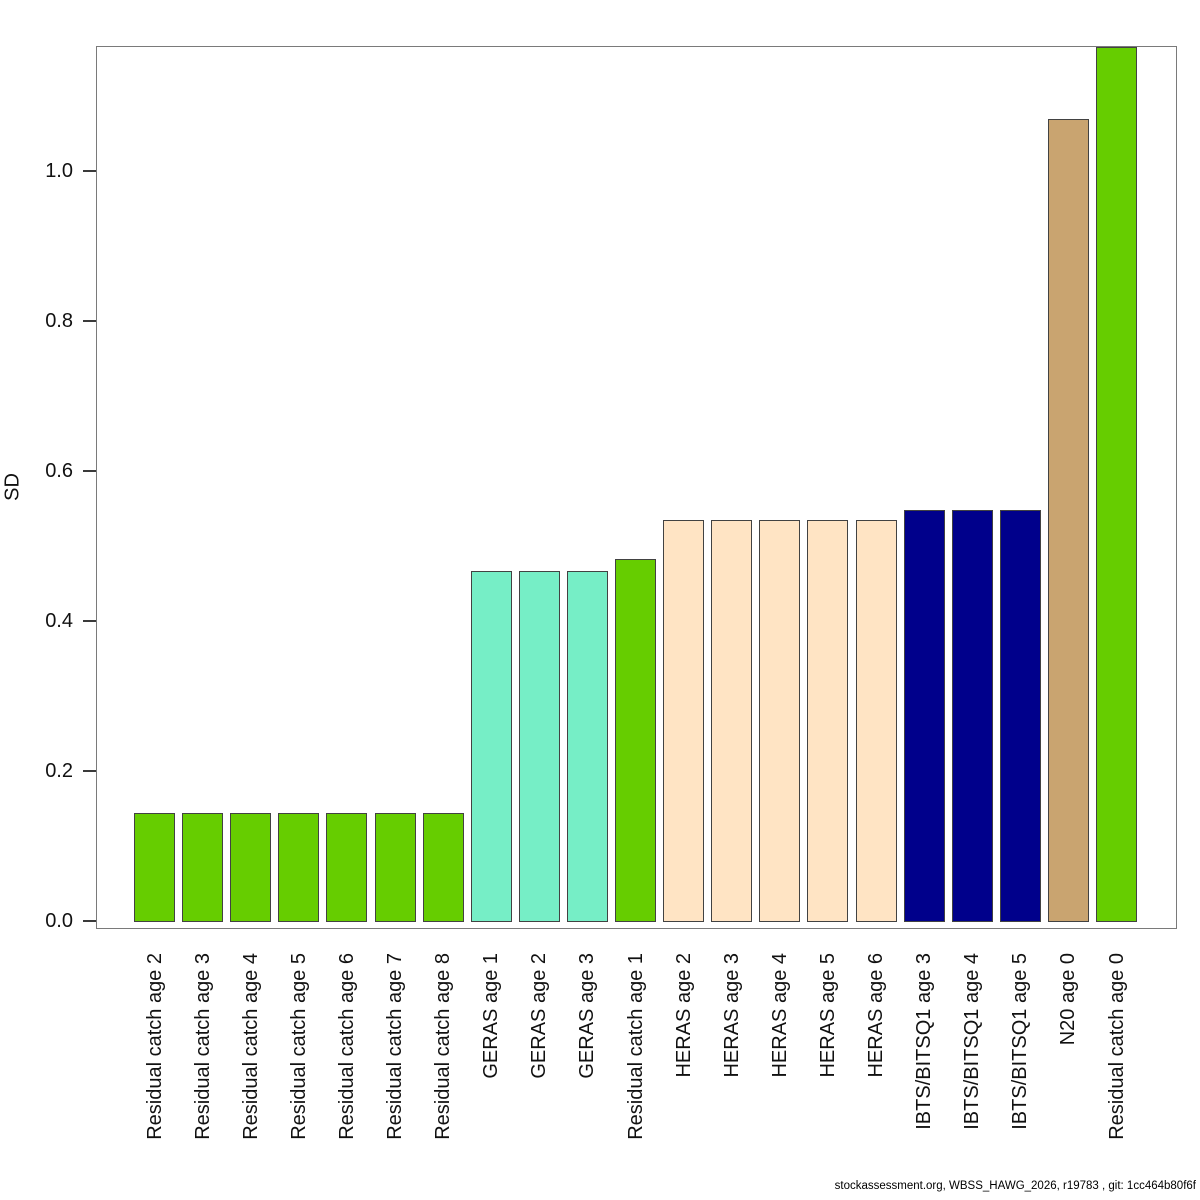 Image resolution: width=1200 pixels, height=1200 pixels. I want to click on x-category-label: Residual catch age 4, so click(250, 1046).